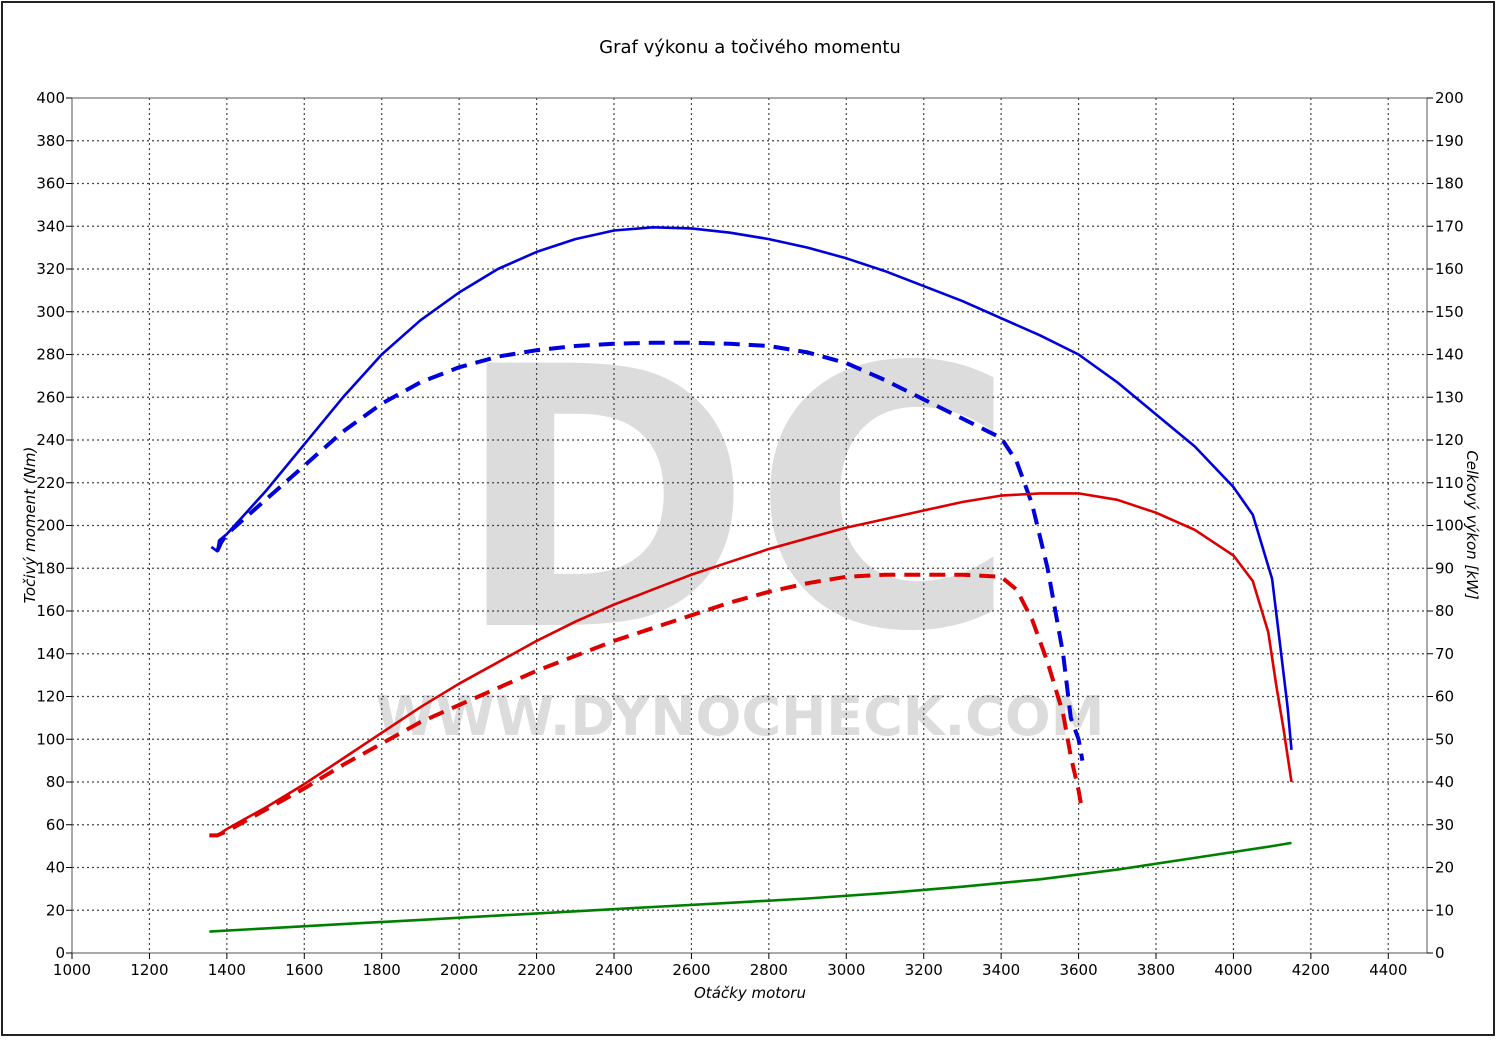 The image size is (1500, 1041). What do you see at coordinates (1449, 440) in the screenshot?
I see `y-right-tick-label: 120` at bounding box center [1449, 440].